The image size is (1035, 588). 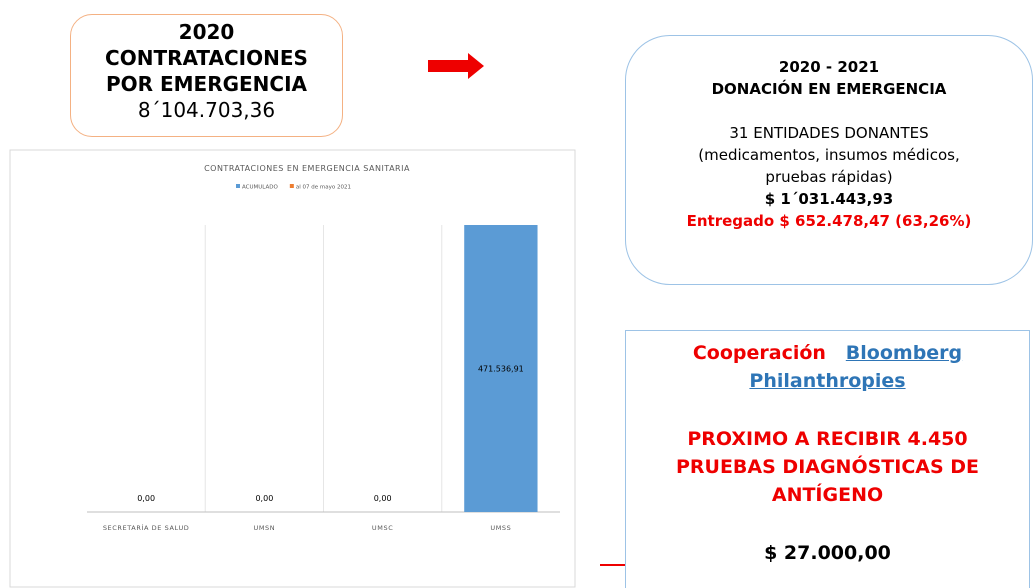 What do you see at coordinates (829, 67) in the screenshot?
I see `title: 2020 - 2021` at bounding box center [829, 67].